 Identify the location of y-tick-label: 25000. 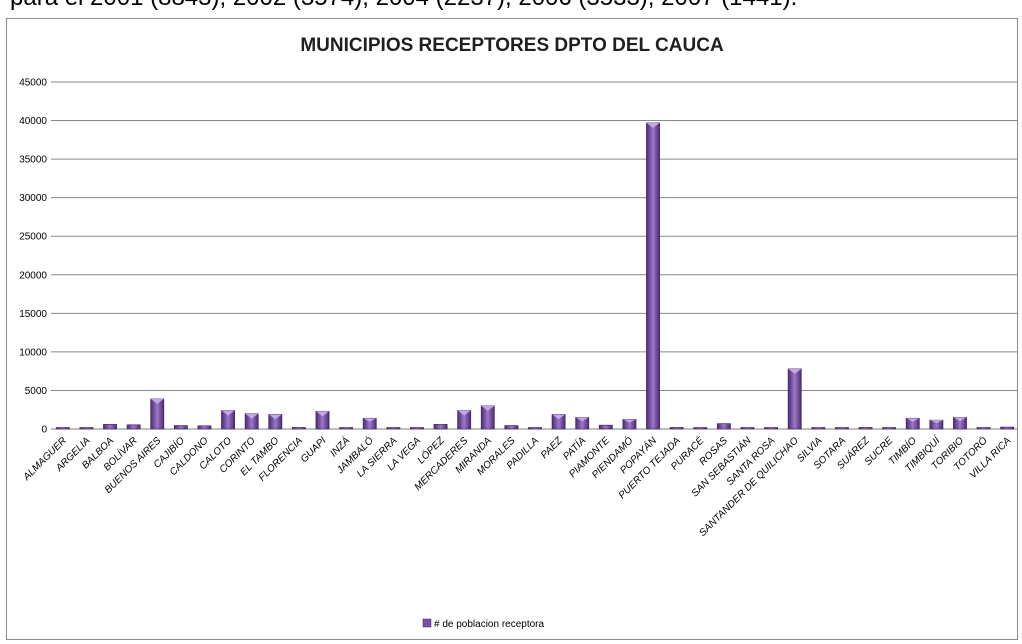
(33, 237).